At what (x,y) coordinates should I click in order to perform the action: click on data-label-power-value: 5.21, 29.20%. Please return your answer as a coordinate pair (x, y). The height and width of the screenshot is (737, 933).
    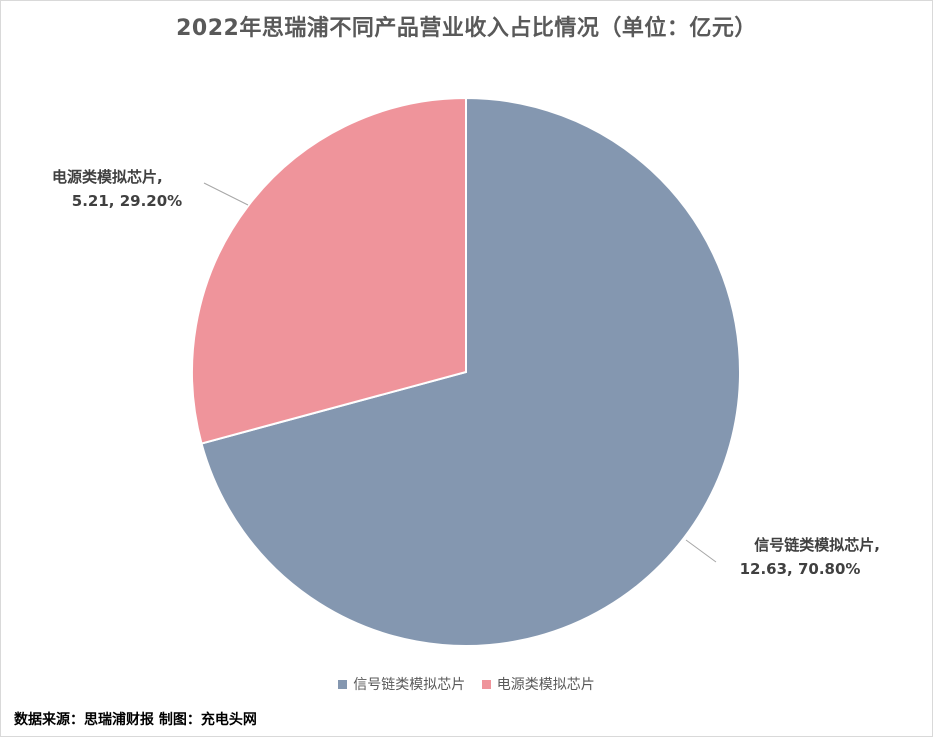
    Looking at the image, I should click on (127, 201).